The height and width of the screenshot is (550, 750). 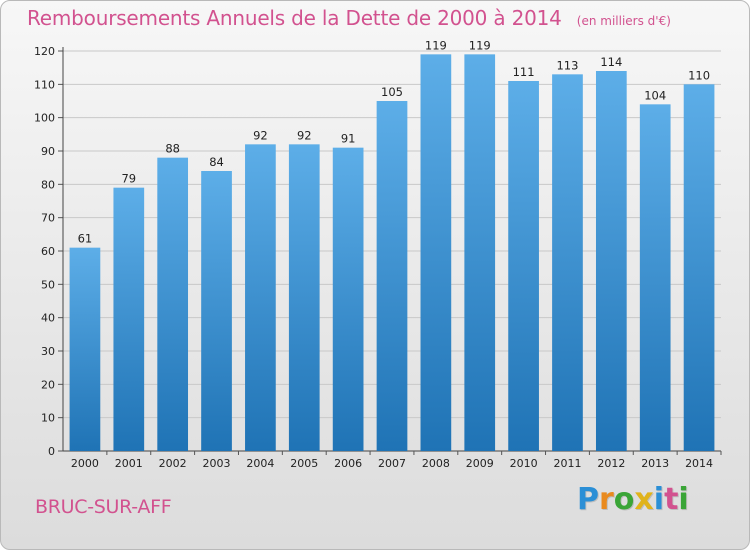 What do you see at coordinates (44, 118) in the screenshot?
I see `y-tick-label: 100` at bounding box center [44, 118].